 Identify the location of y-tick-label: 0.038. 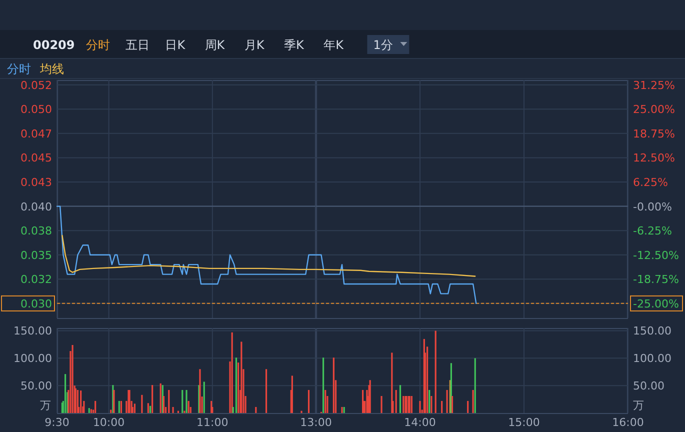
(36, 231).